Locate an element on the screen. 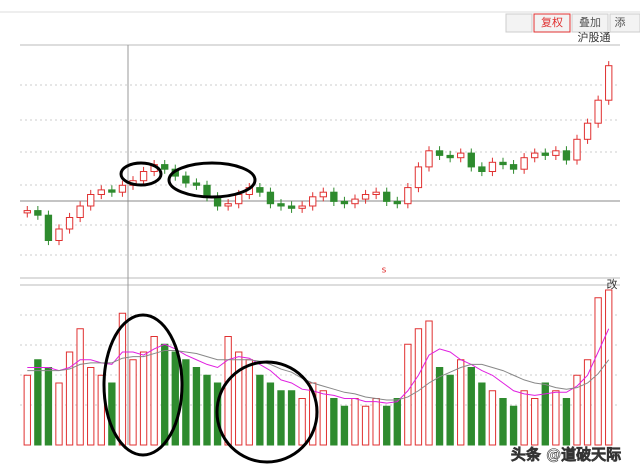 Image resolution: width=640 pixels, height=476 pixels. volume-label: 改 is located at coordinates (612, 284).